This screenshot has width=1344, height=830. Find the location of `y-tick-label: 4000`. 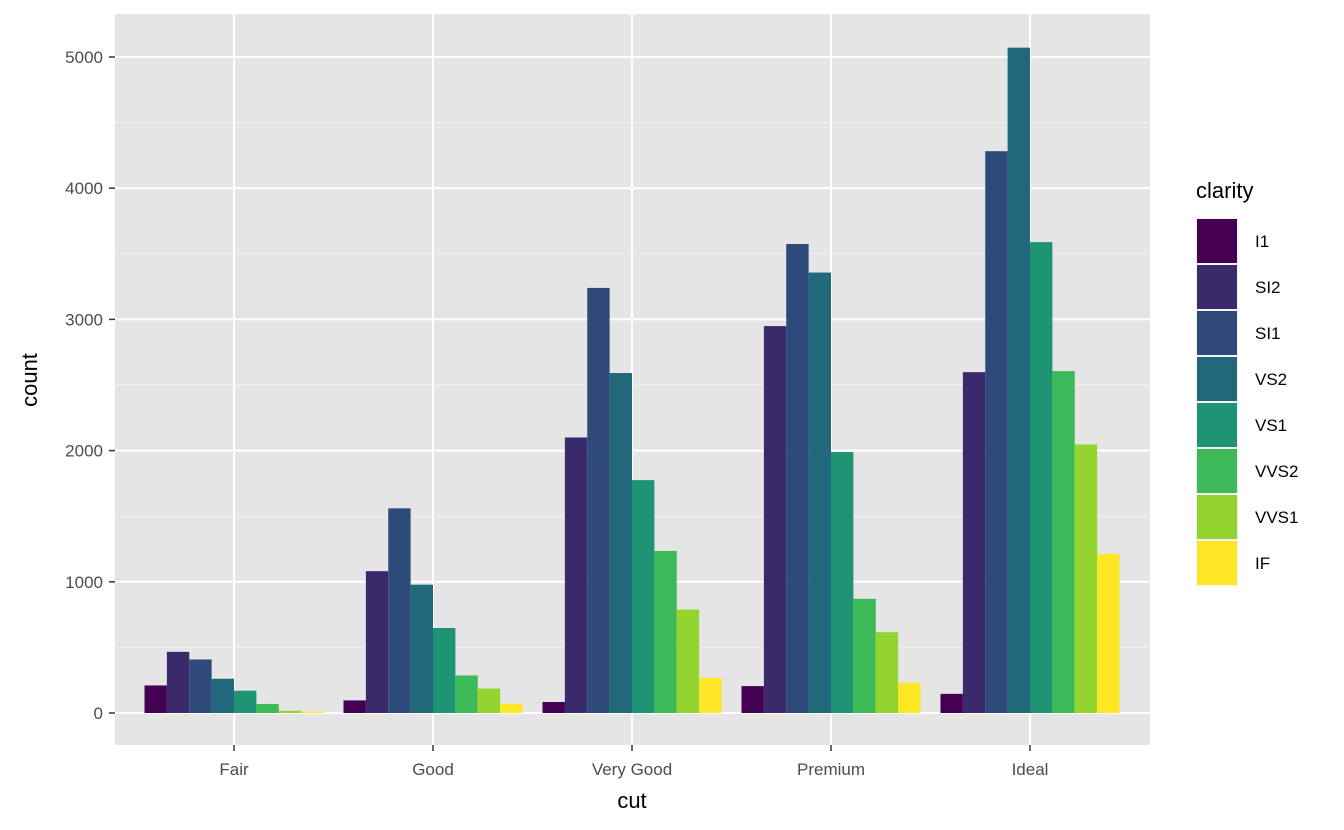

y-tick-label: 4000 is located at coordinates (84, 188).